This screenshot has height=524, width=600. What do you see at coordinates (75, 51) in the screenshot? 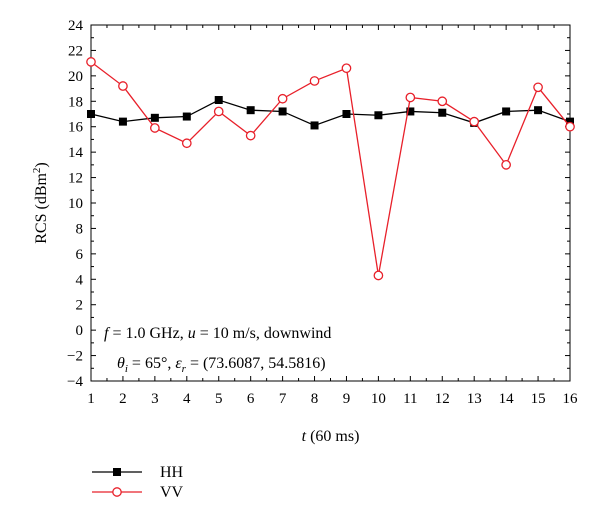
I see `y-tick-label: 22` at bounding box center [75, 51].